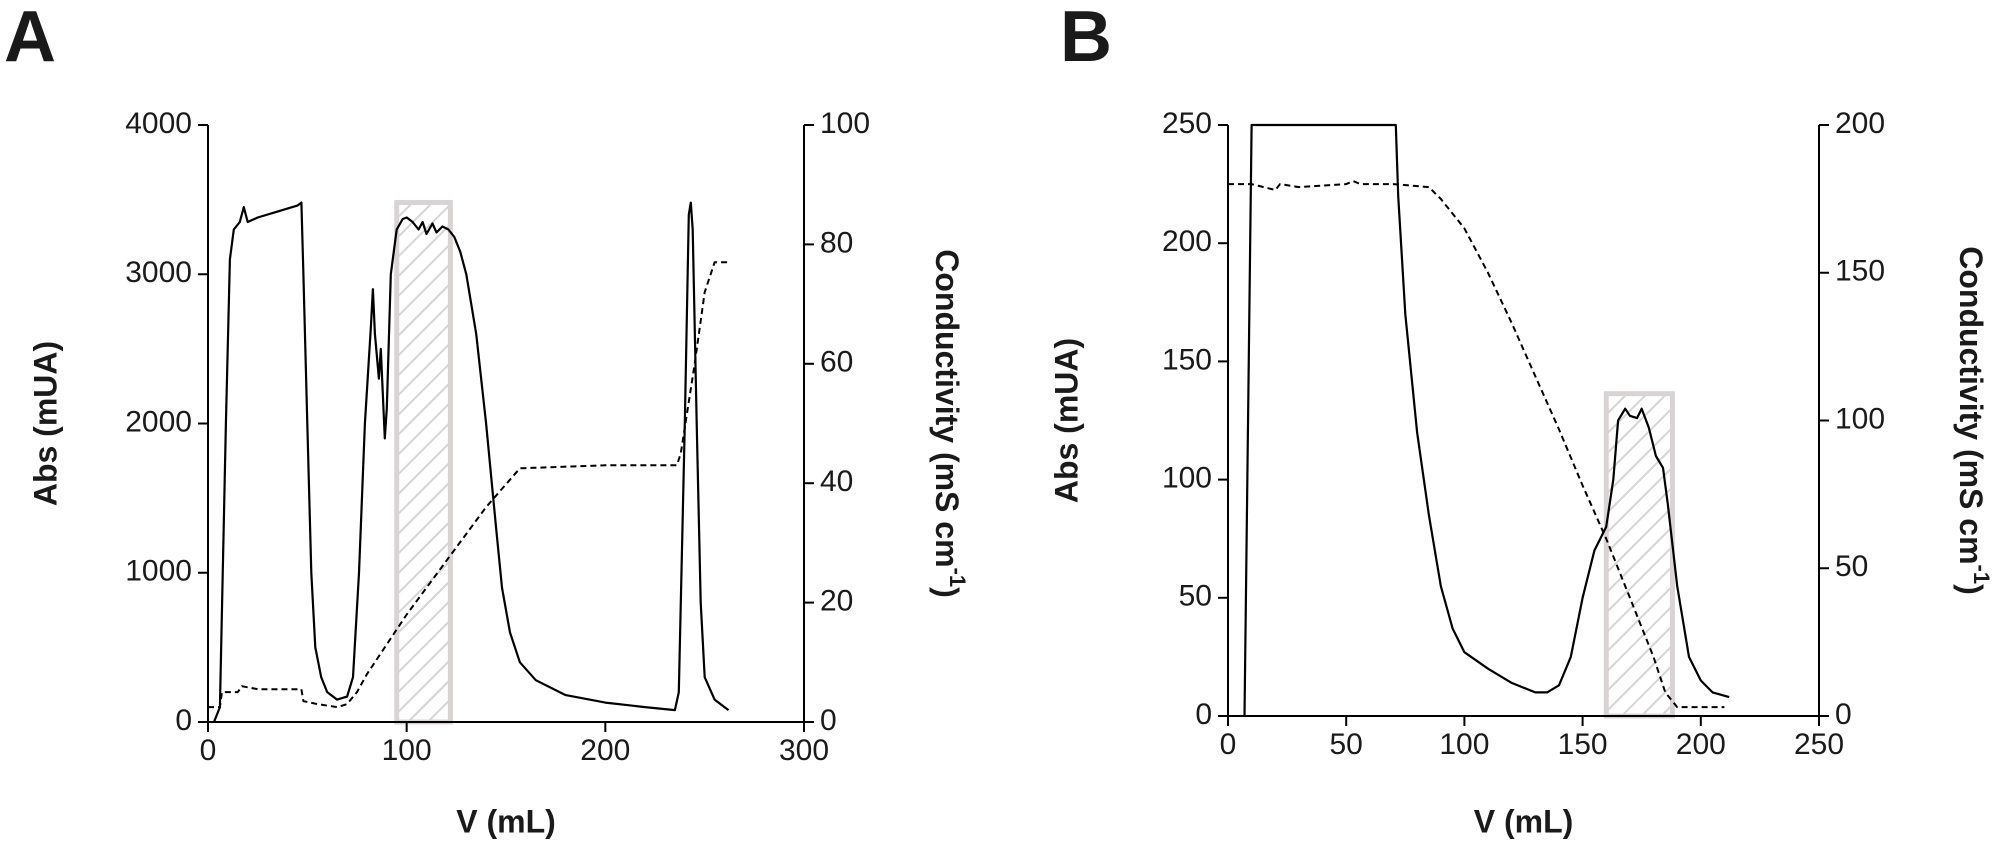 Image resolution: width=2000 pixels, height=855 pixels. What do you see at coordinates (804, 750) in the screenshot?
I see `x-tick-label: 300` at bounding box center [804, 750].